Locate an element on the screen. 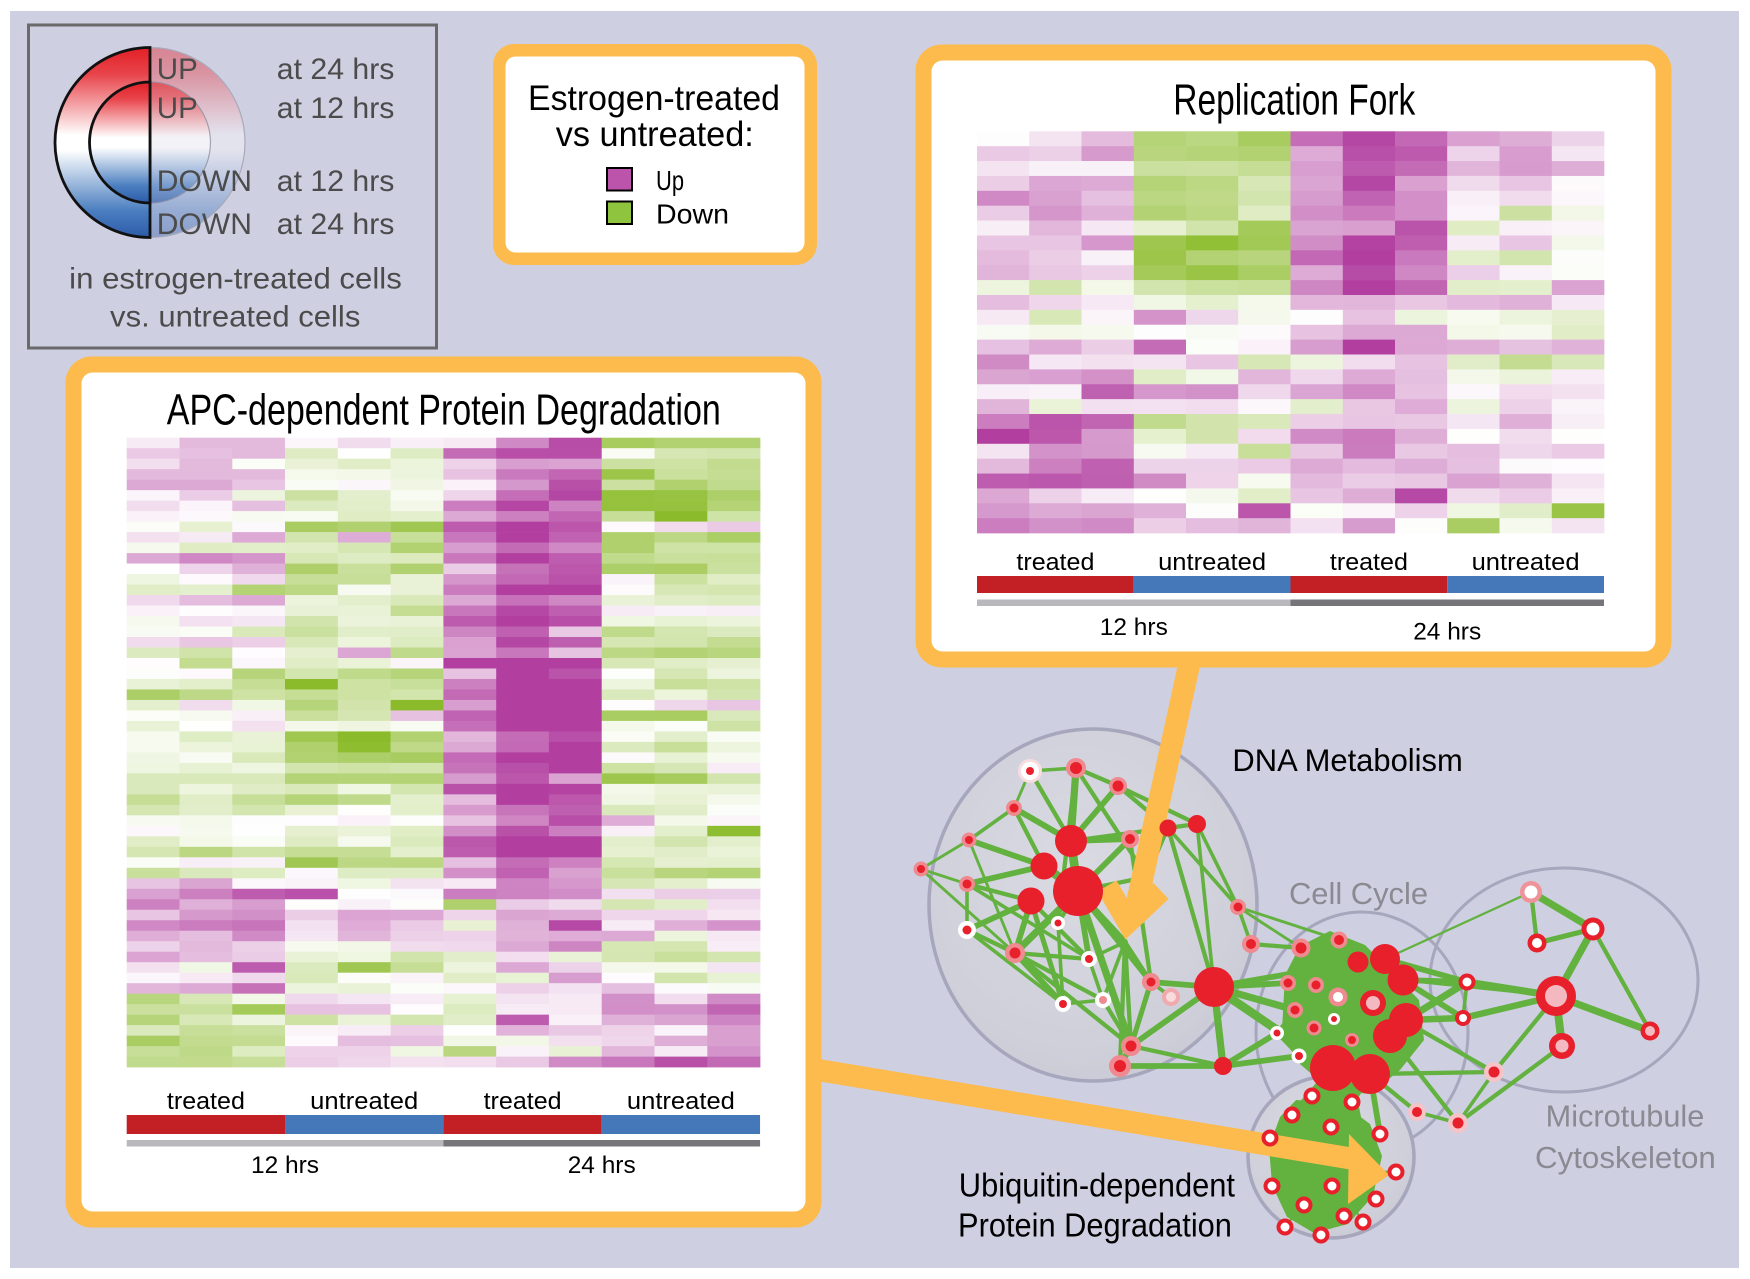  svg-text: DNA Metabolism is located at coordinates (1347, 760).